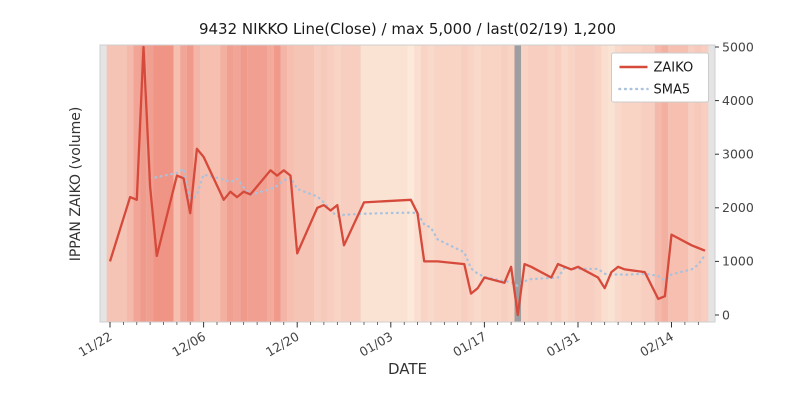  I want to click on legend: ZAIKO SMA5, so click(660, 77).